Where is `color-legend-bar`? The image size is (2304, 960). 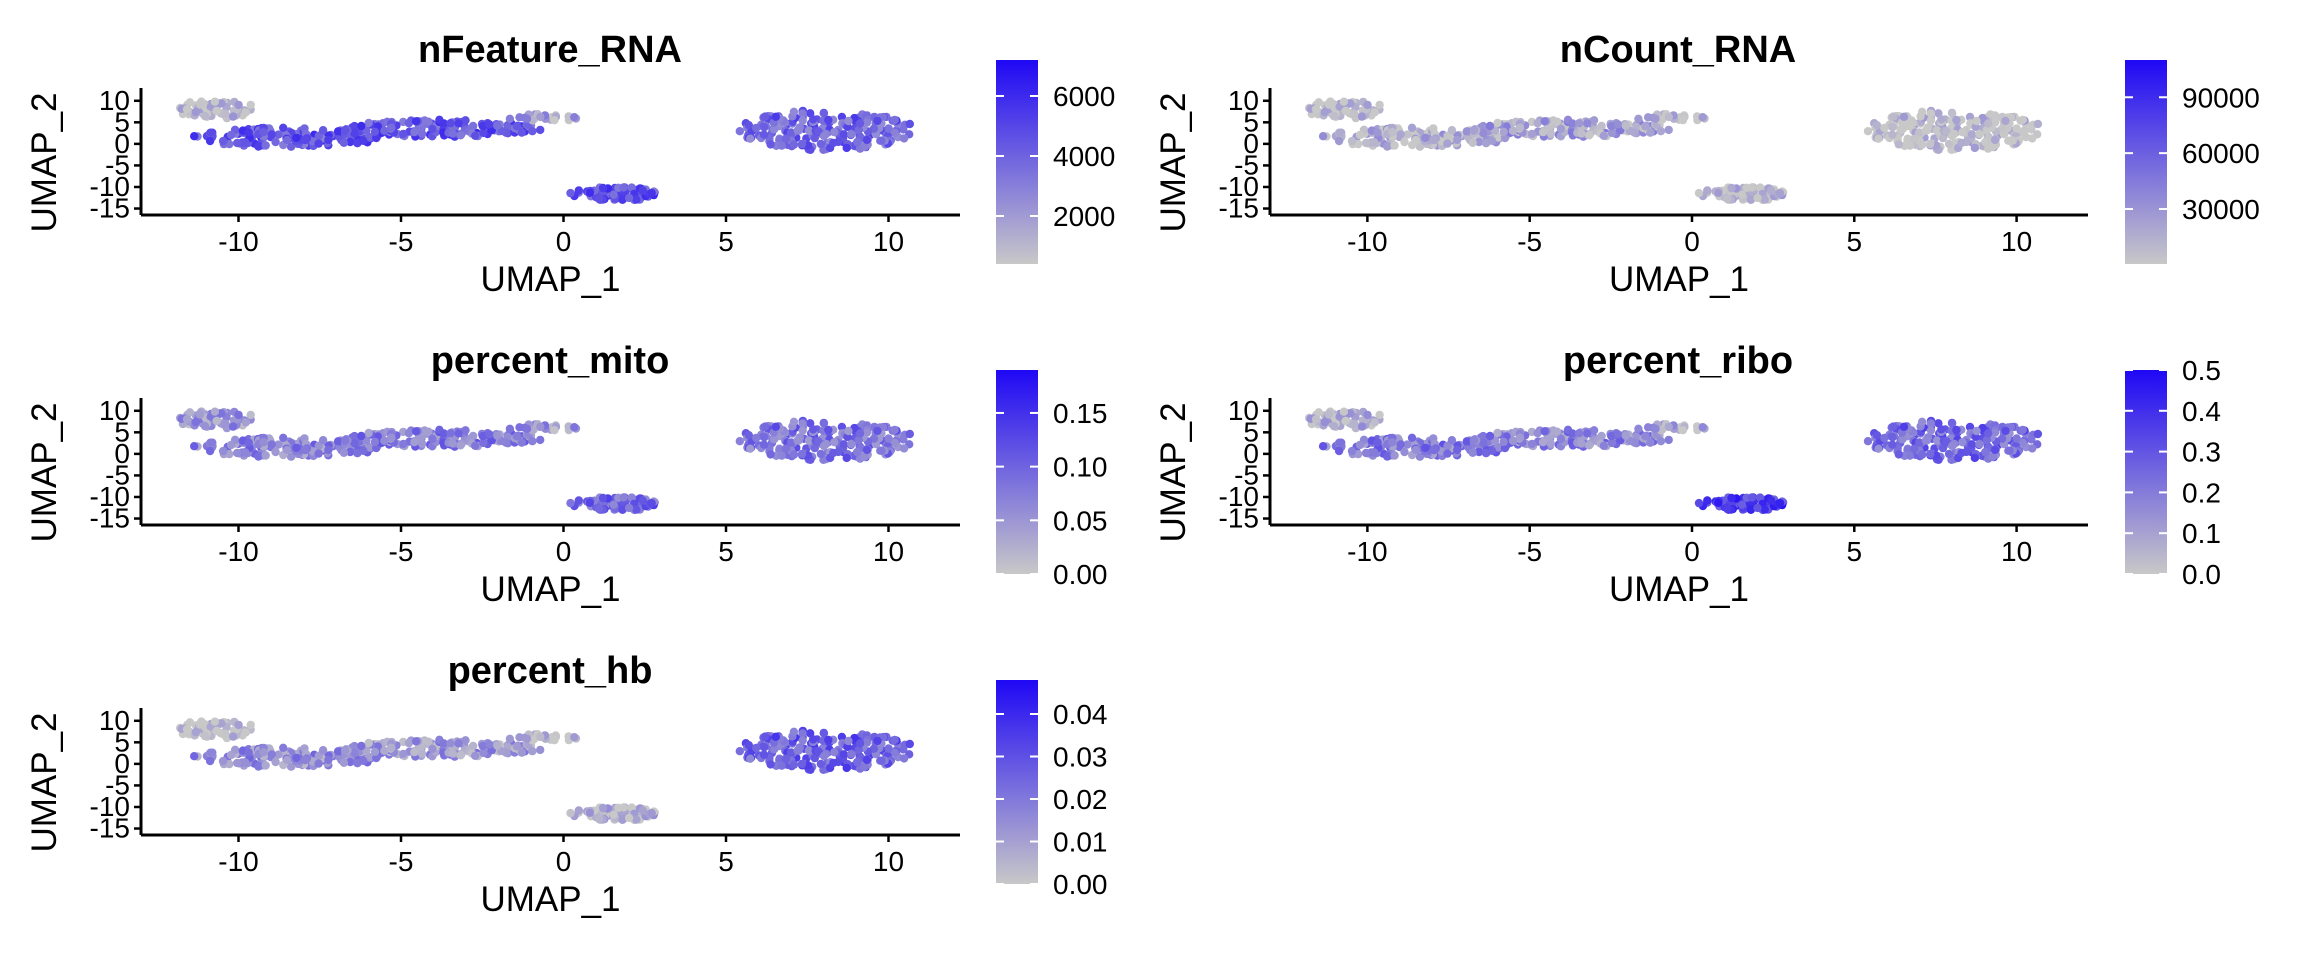 color-legend-bar is located at coordinates (2146, 472).